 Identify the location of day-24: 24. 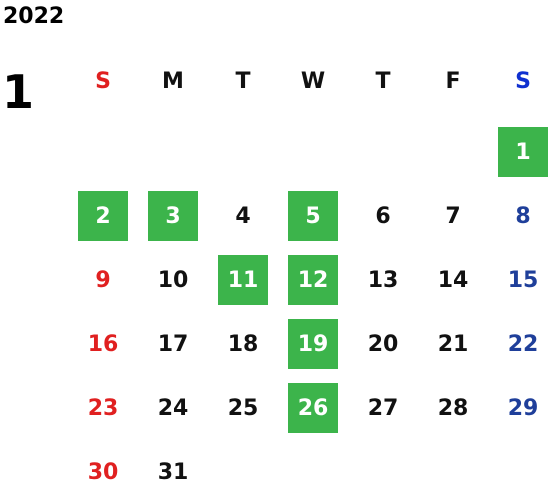
(173, 408).